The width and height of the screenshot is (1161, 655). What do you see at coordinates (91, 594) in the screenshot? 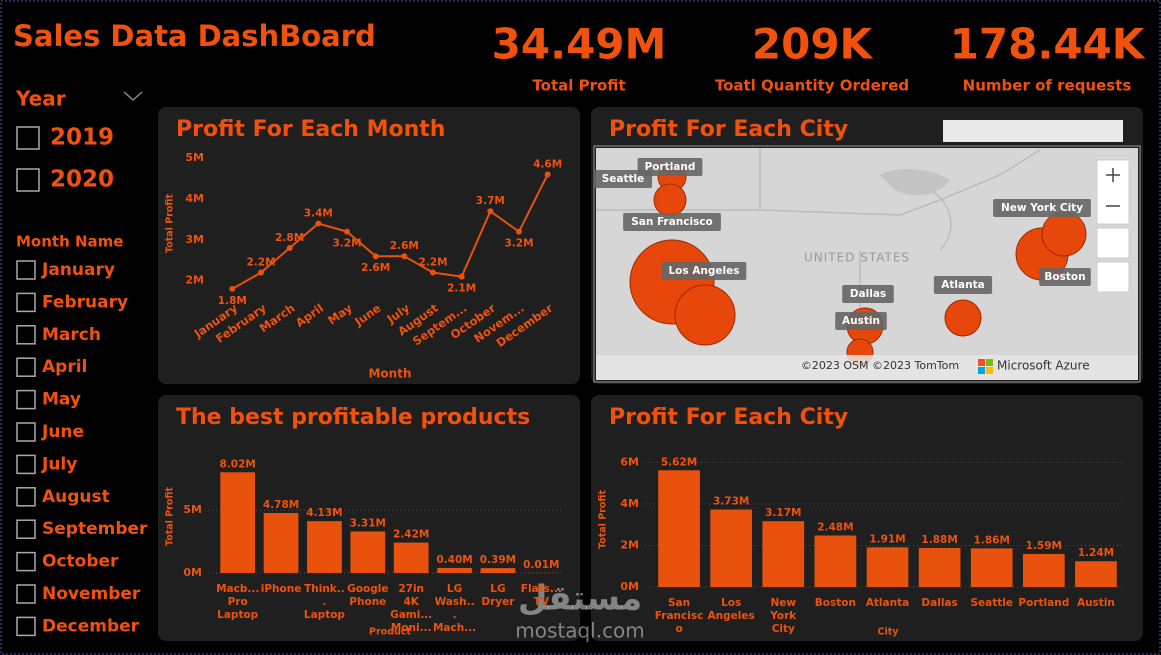
I see `slicer-option: November` at bounding box center [91, 594].